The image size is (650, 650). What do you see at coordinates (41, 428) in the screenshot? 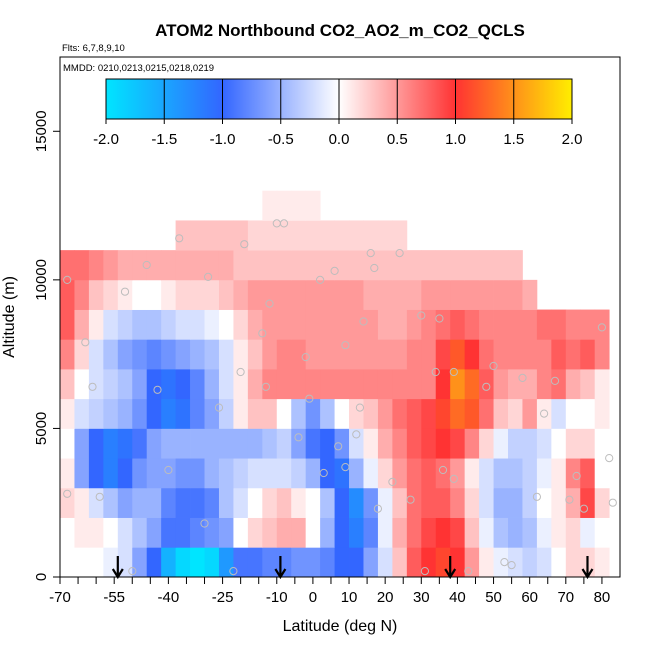
I see `y-tick-label: 5000` at bounding box center [41, 428].